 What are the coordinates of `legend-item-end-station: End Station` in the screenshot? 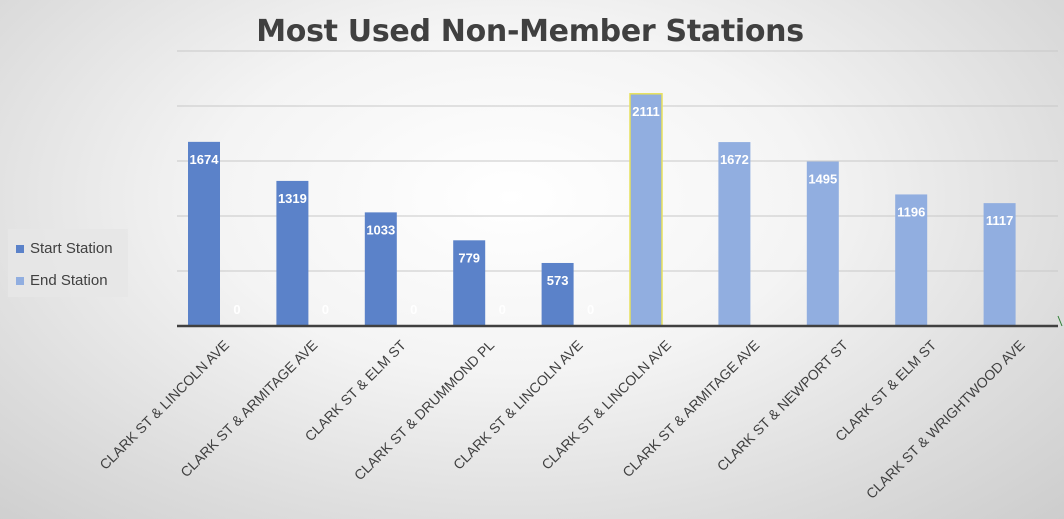 It's located at (62, 280).